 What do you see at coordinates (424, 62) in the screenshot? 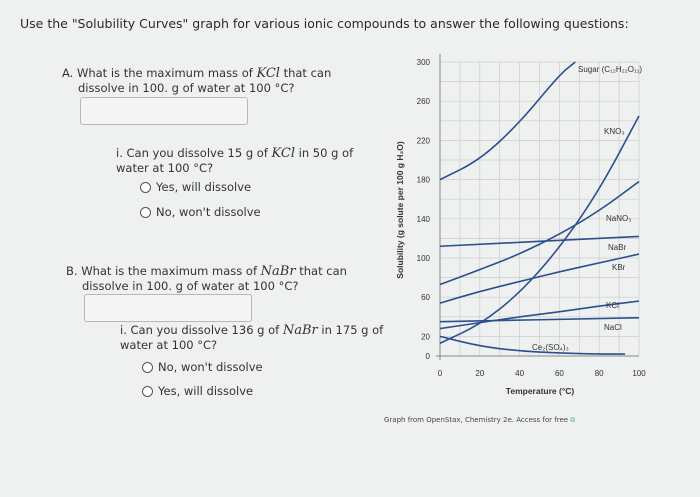
I see `y-tick-label: 300` at bounding box center [424, 62].